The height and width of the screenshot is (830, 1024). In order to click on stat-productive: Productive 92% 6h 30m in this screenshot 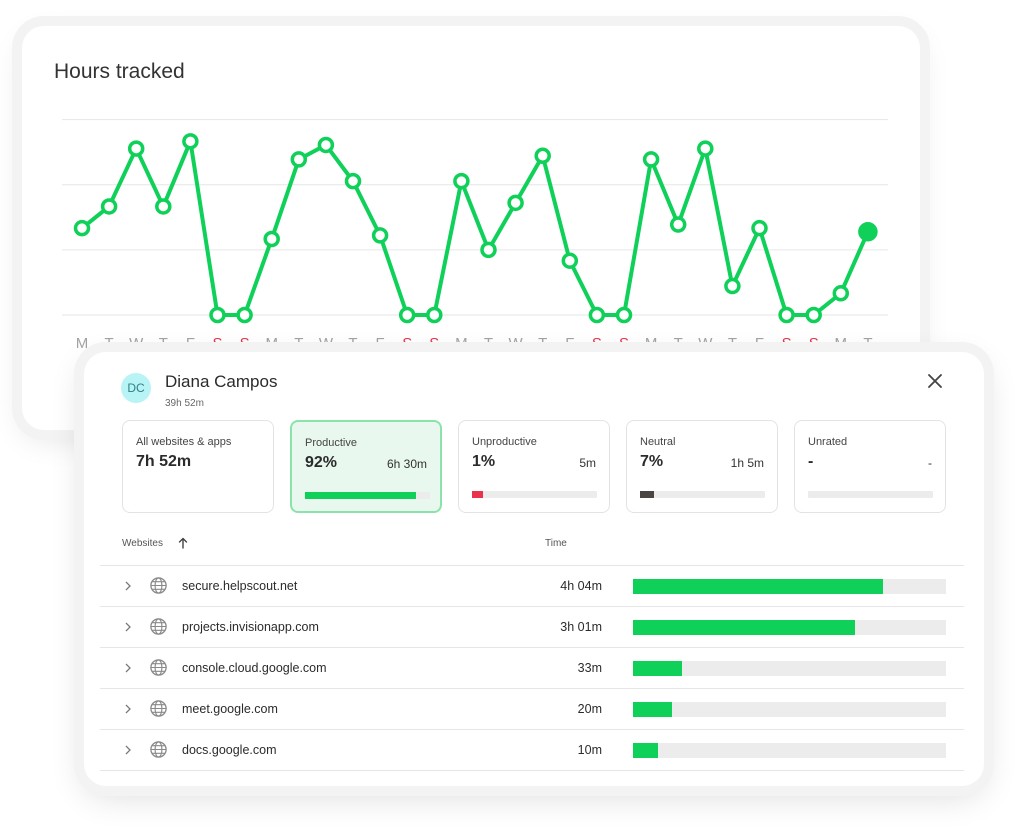, I will do `click(366, 466)`.